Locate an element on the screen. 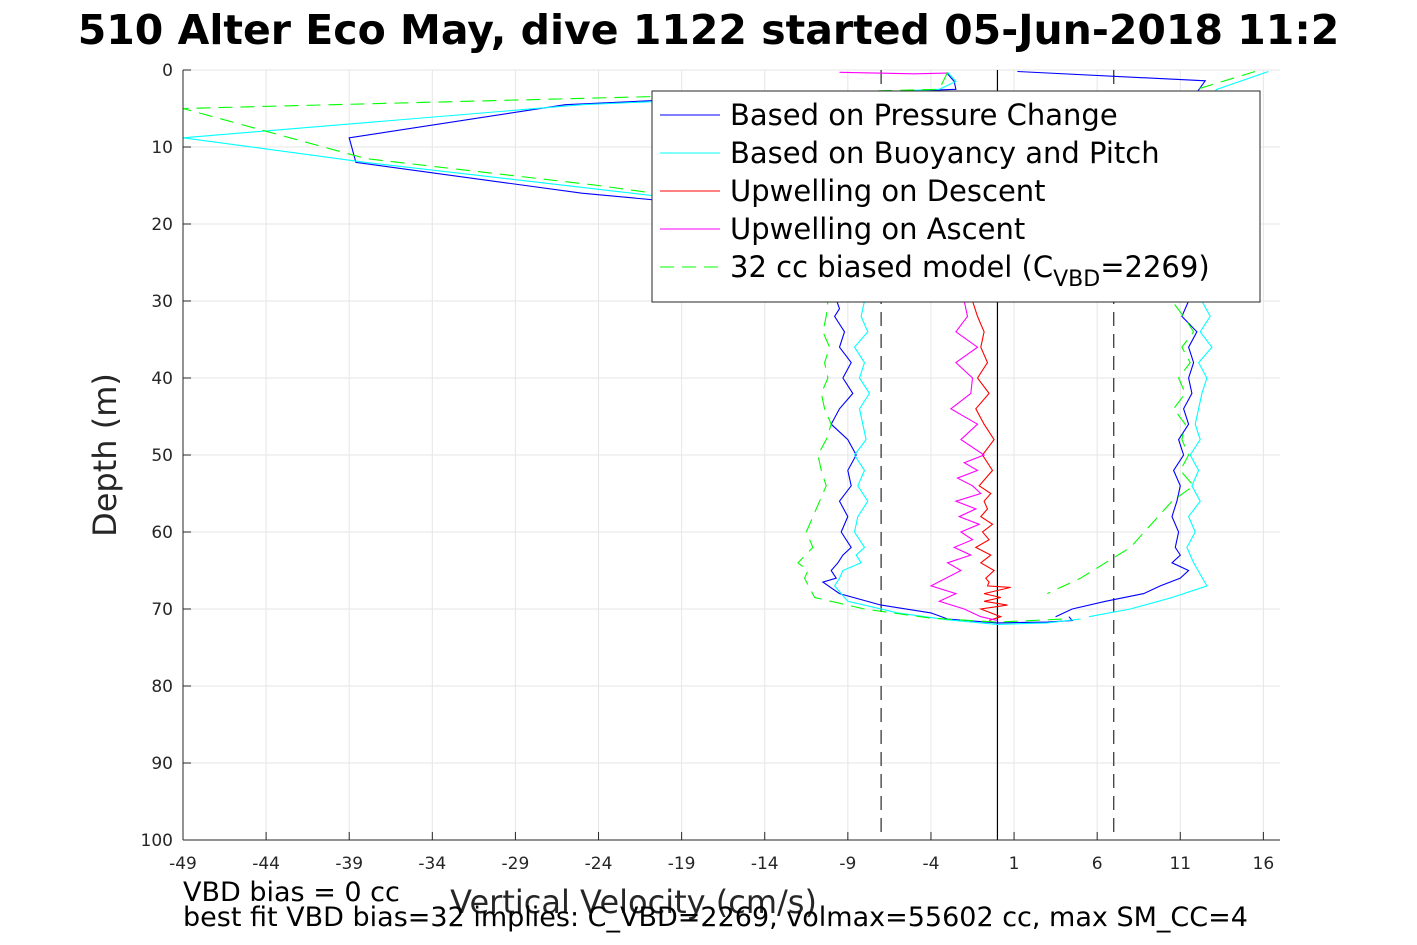 The image size is (1417, 945). x-tick-label: -49 is located at coordinates (183, 864).